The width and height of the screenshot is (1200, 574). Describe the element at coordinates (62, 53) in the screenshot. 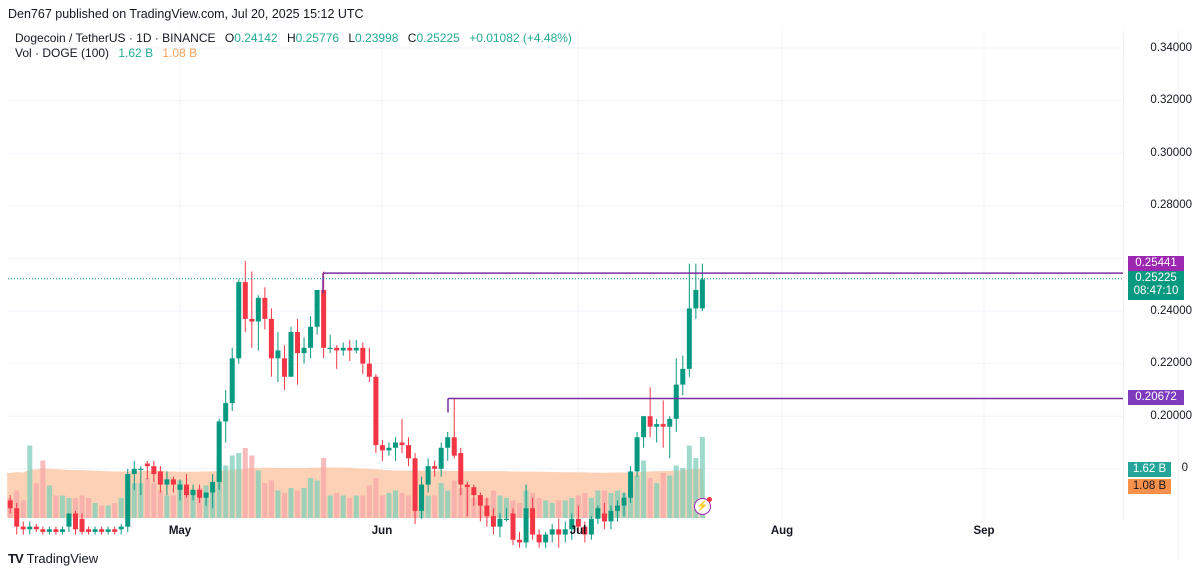

I see `volume-indicator-title: Vol · DOGE (100)` at that location.